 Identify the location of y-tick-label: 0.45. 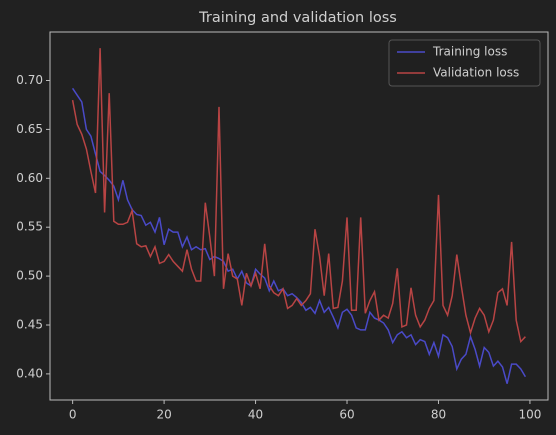
(29, 324).